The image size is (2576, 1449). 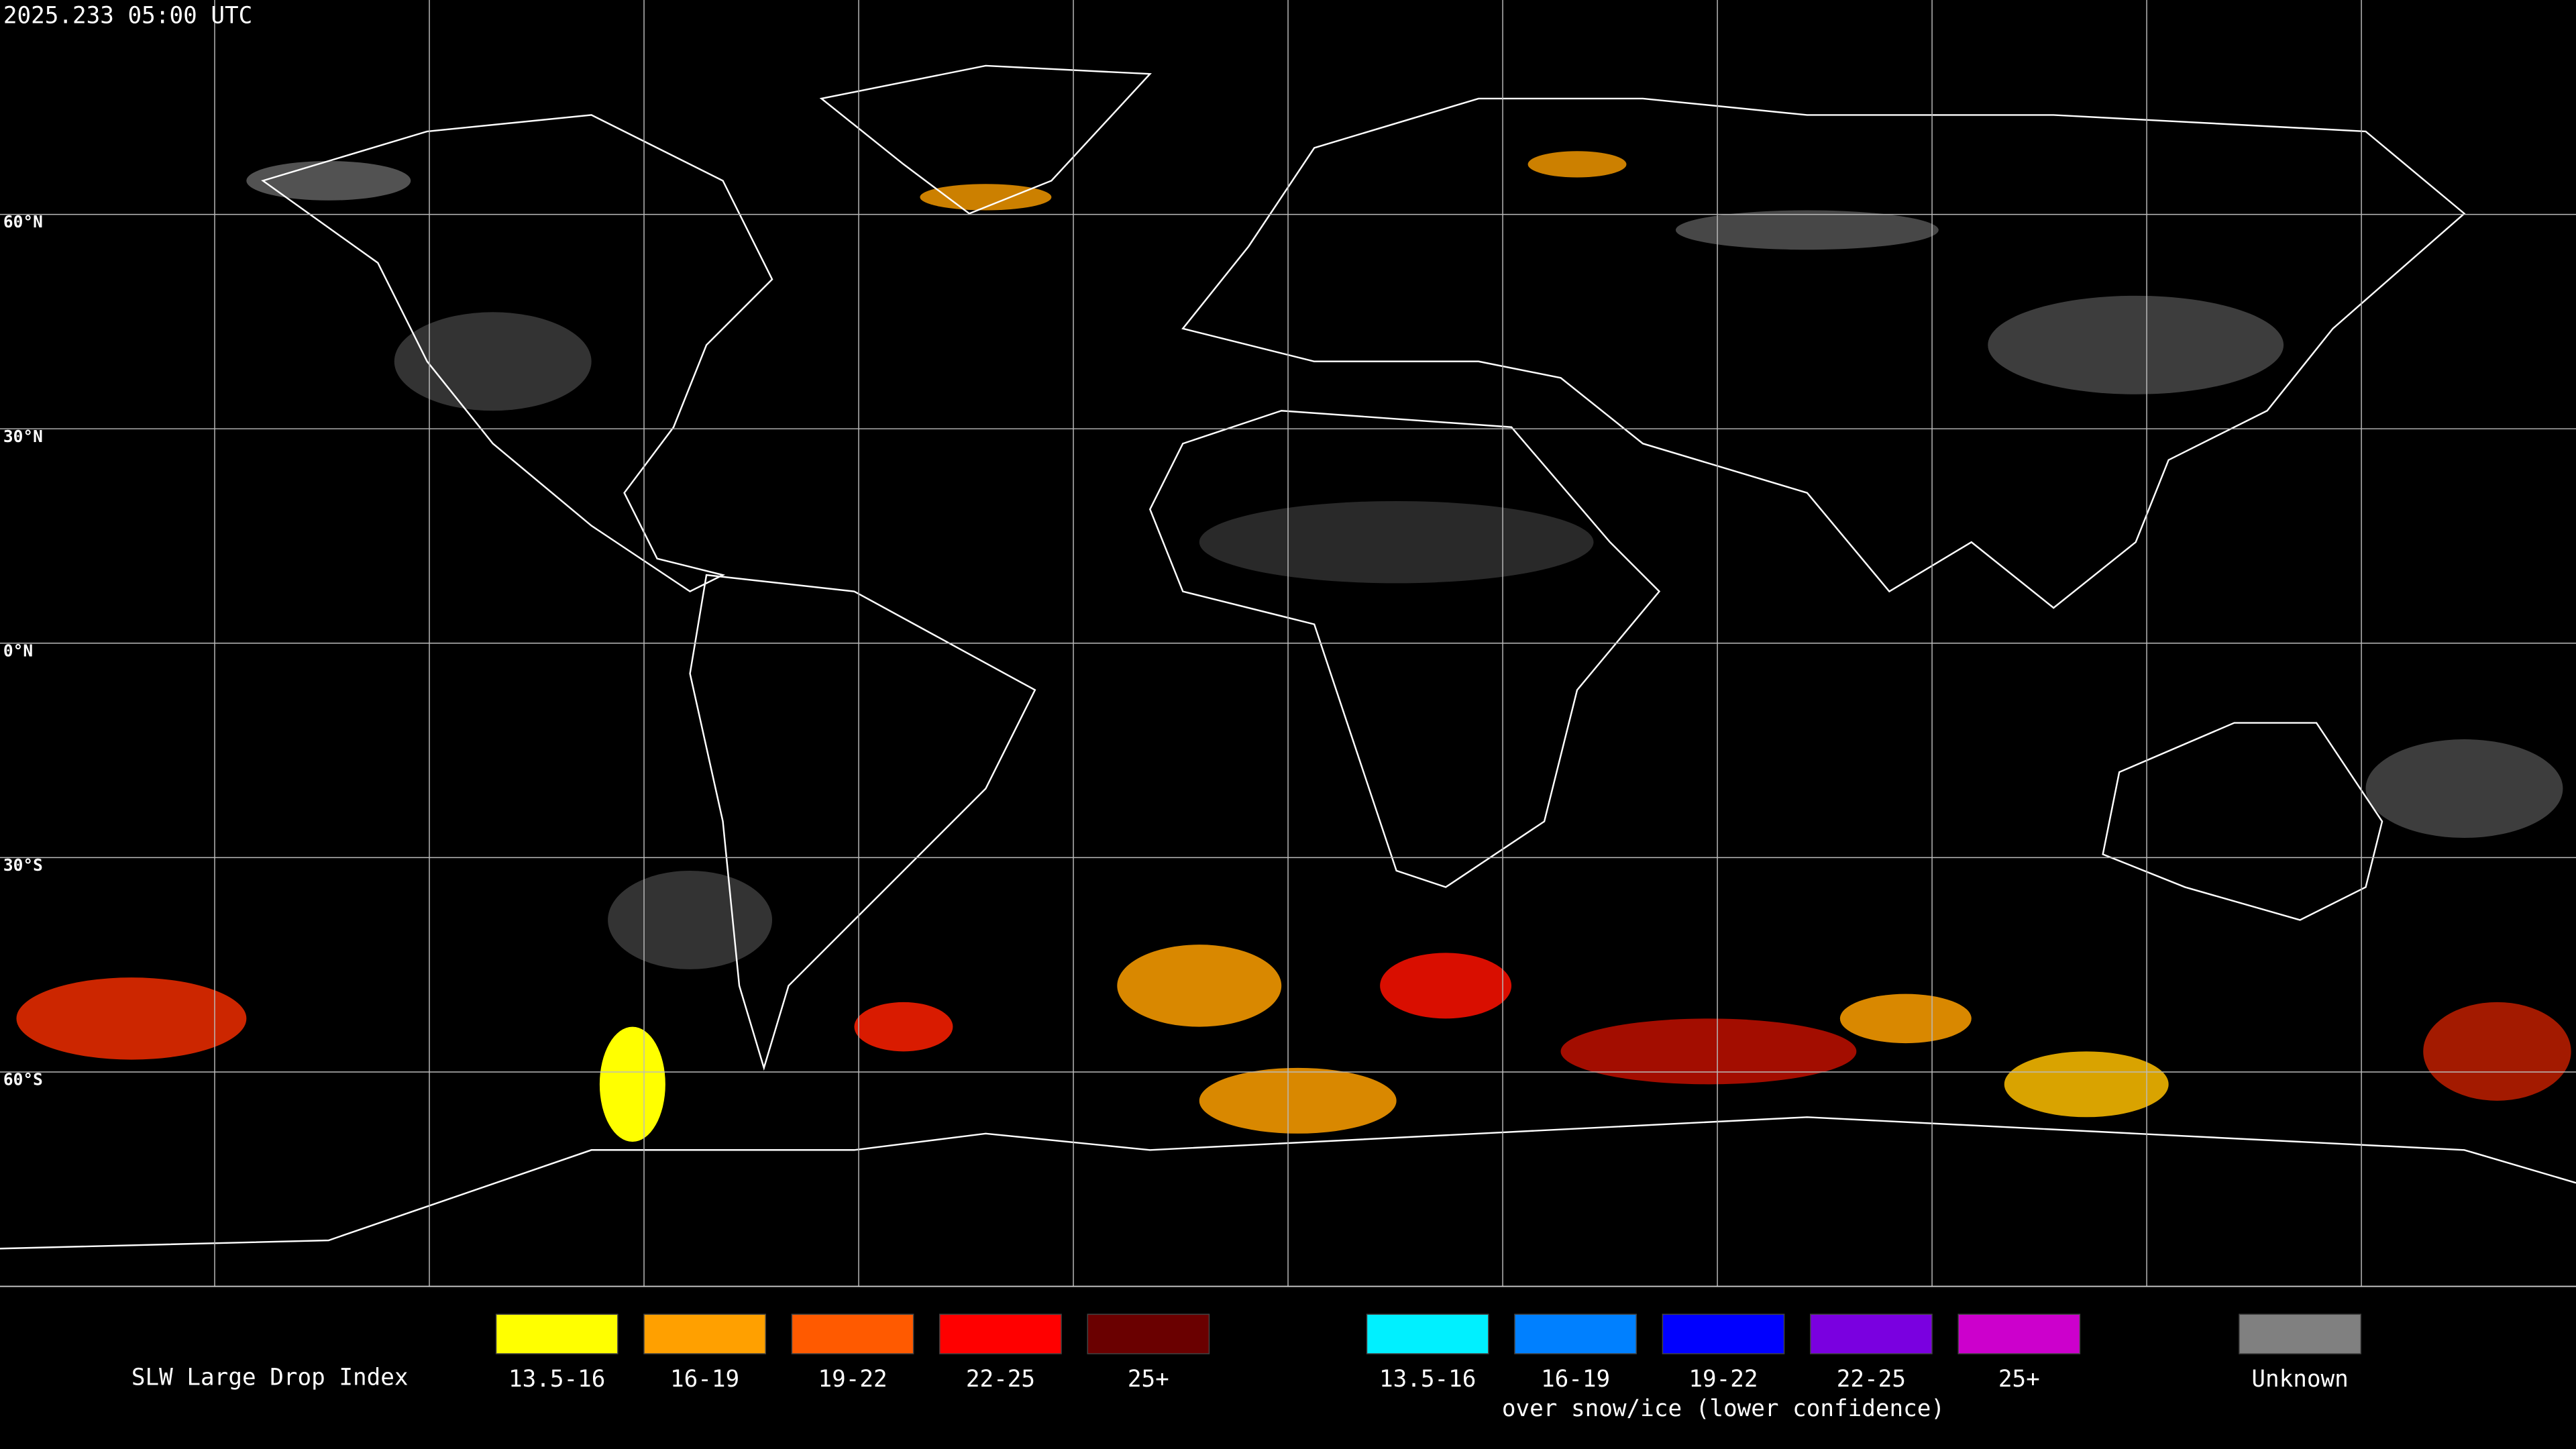 I want to click on latitude-label: 30°S, so click(x=23, y=865).